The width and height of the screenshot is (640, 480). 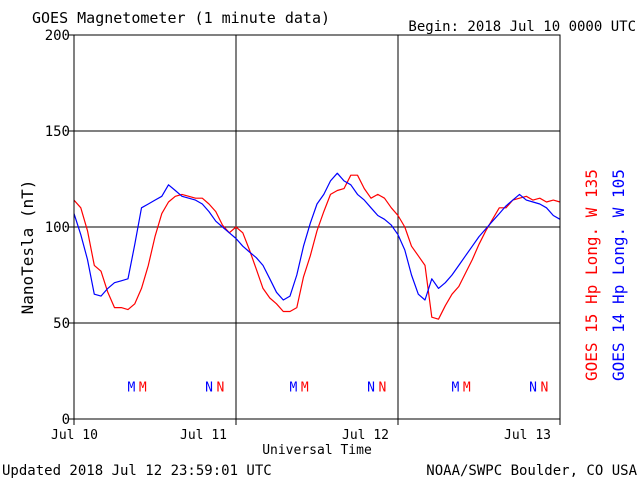 What do you see at coordinates (365, 435) in the screenshot?
I see `x-tick-label: Jul 12` at bounding box center [365, 435].